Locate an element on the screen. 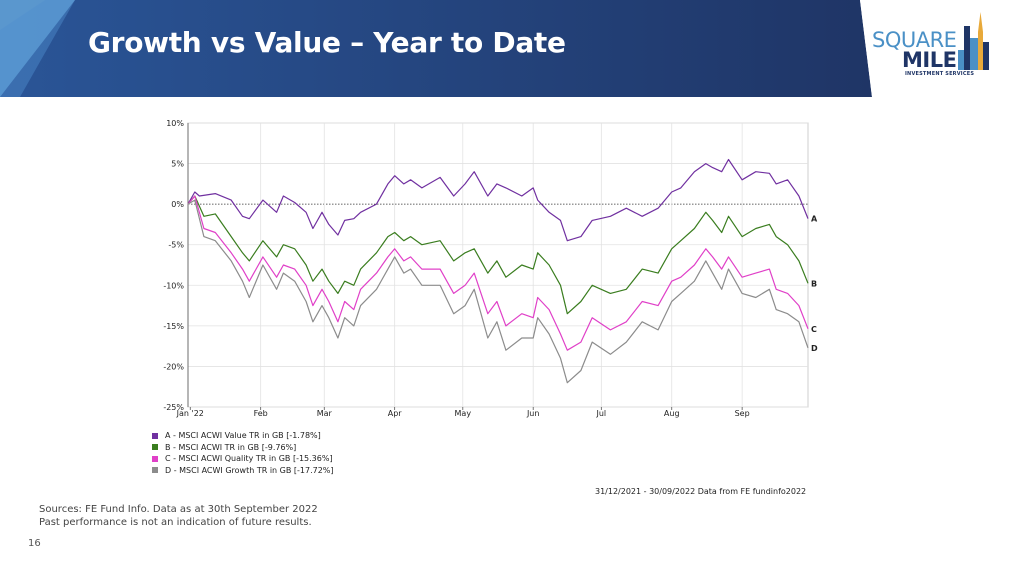 The image size is (1024, 576). legend-item-b: B - MSCI ACWI TR in GB [-9.76%] is located at coordinates (243, 448).